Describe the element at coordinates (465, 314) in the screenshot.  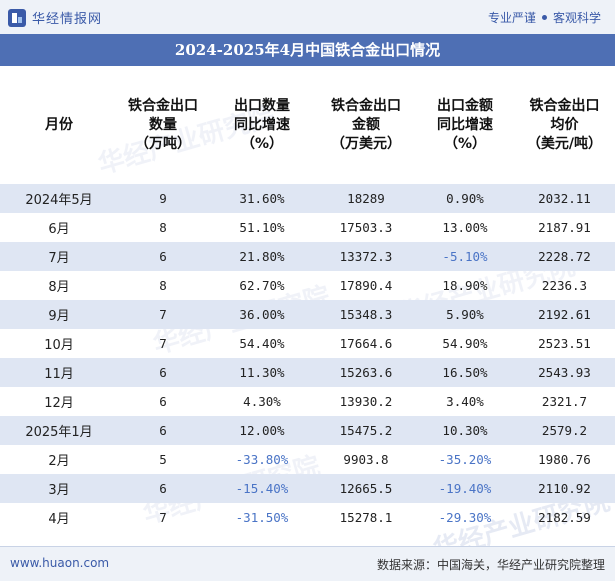
I see `cell-value-yoy: 5.90%` at that location.